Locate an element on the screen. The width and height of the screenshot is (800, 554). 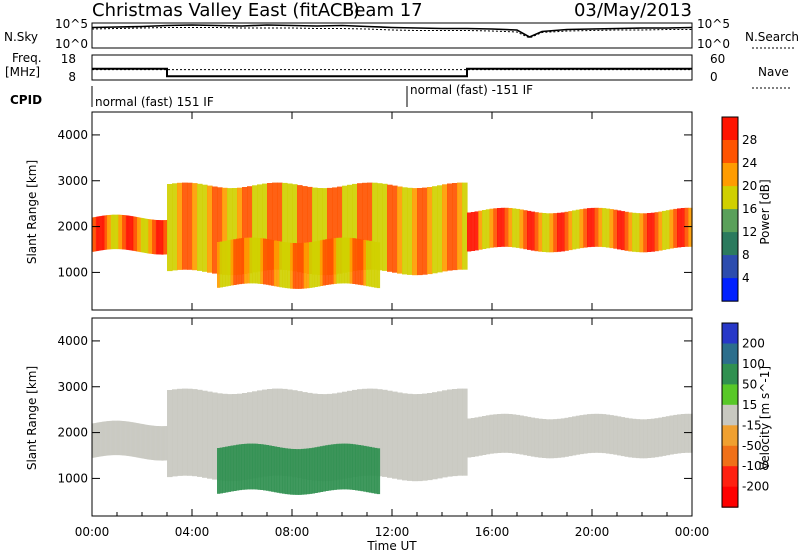
freq-tick-bottom: 8 is located at coordinates (72, 77).